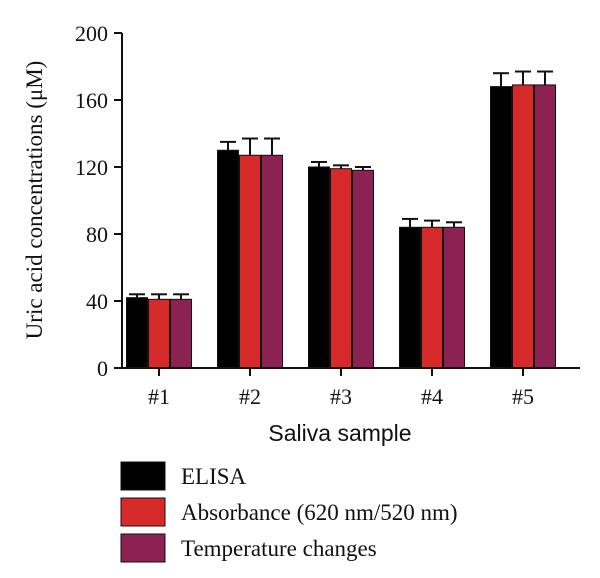 The image size is (600, 578). I want to click on x-tick-label: #3, so click(341, 396).